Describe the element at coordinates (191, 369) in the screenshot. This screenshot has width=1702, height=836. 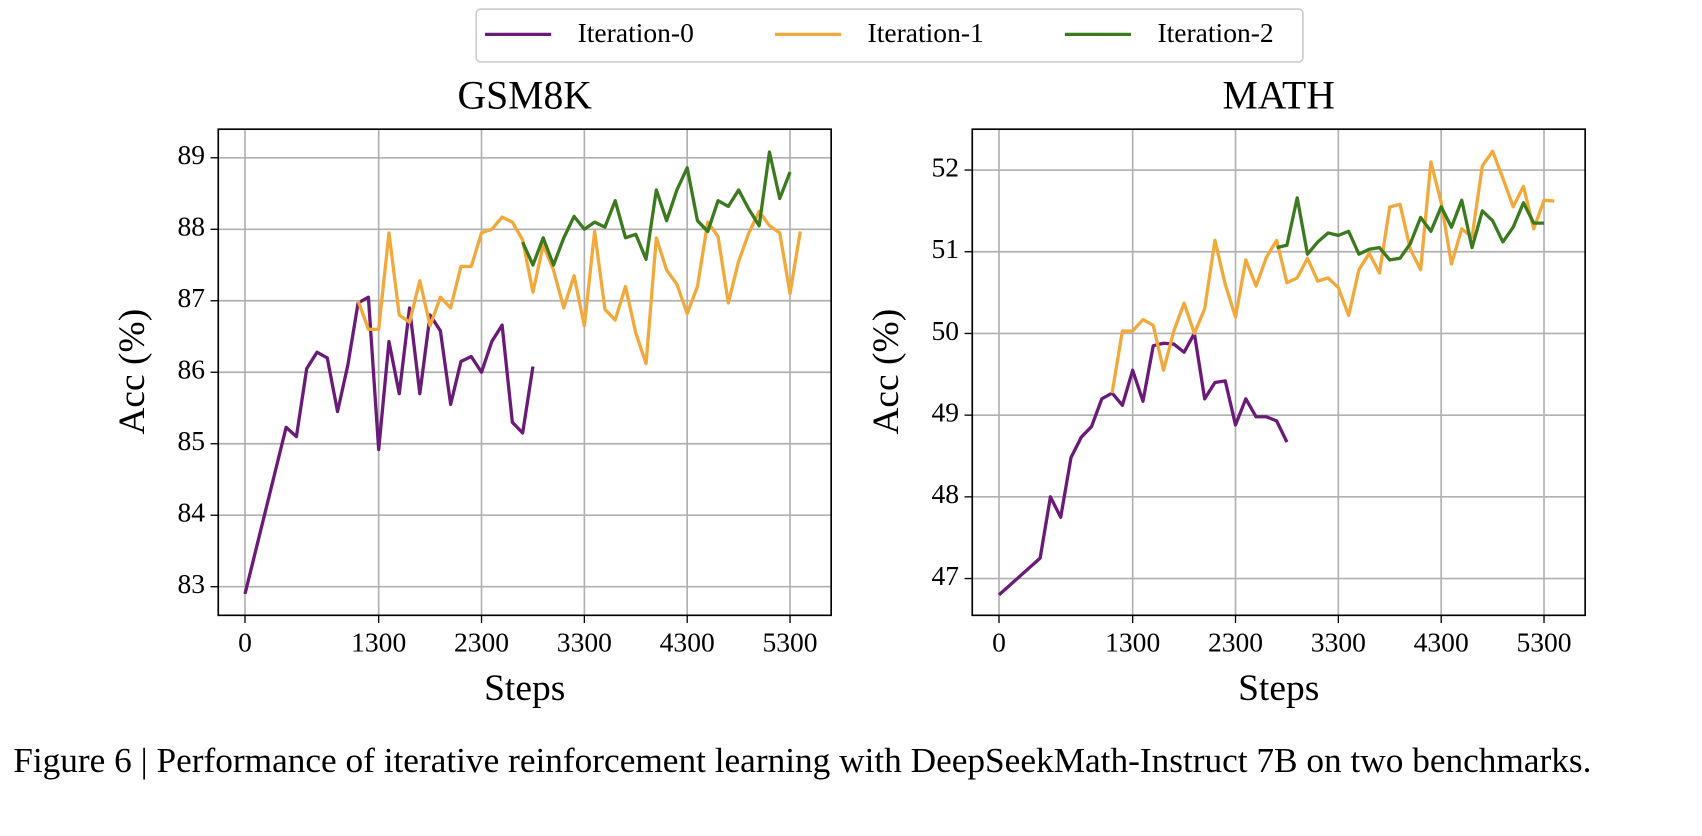
I see `y-tick-label: 86` at that location.